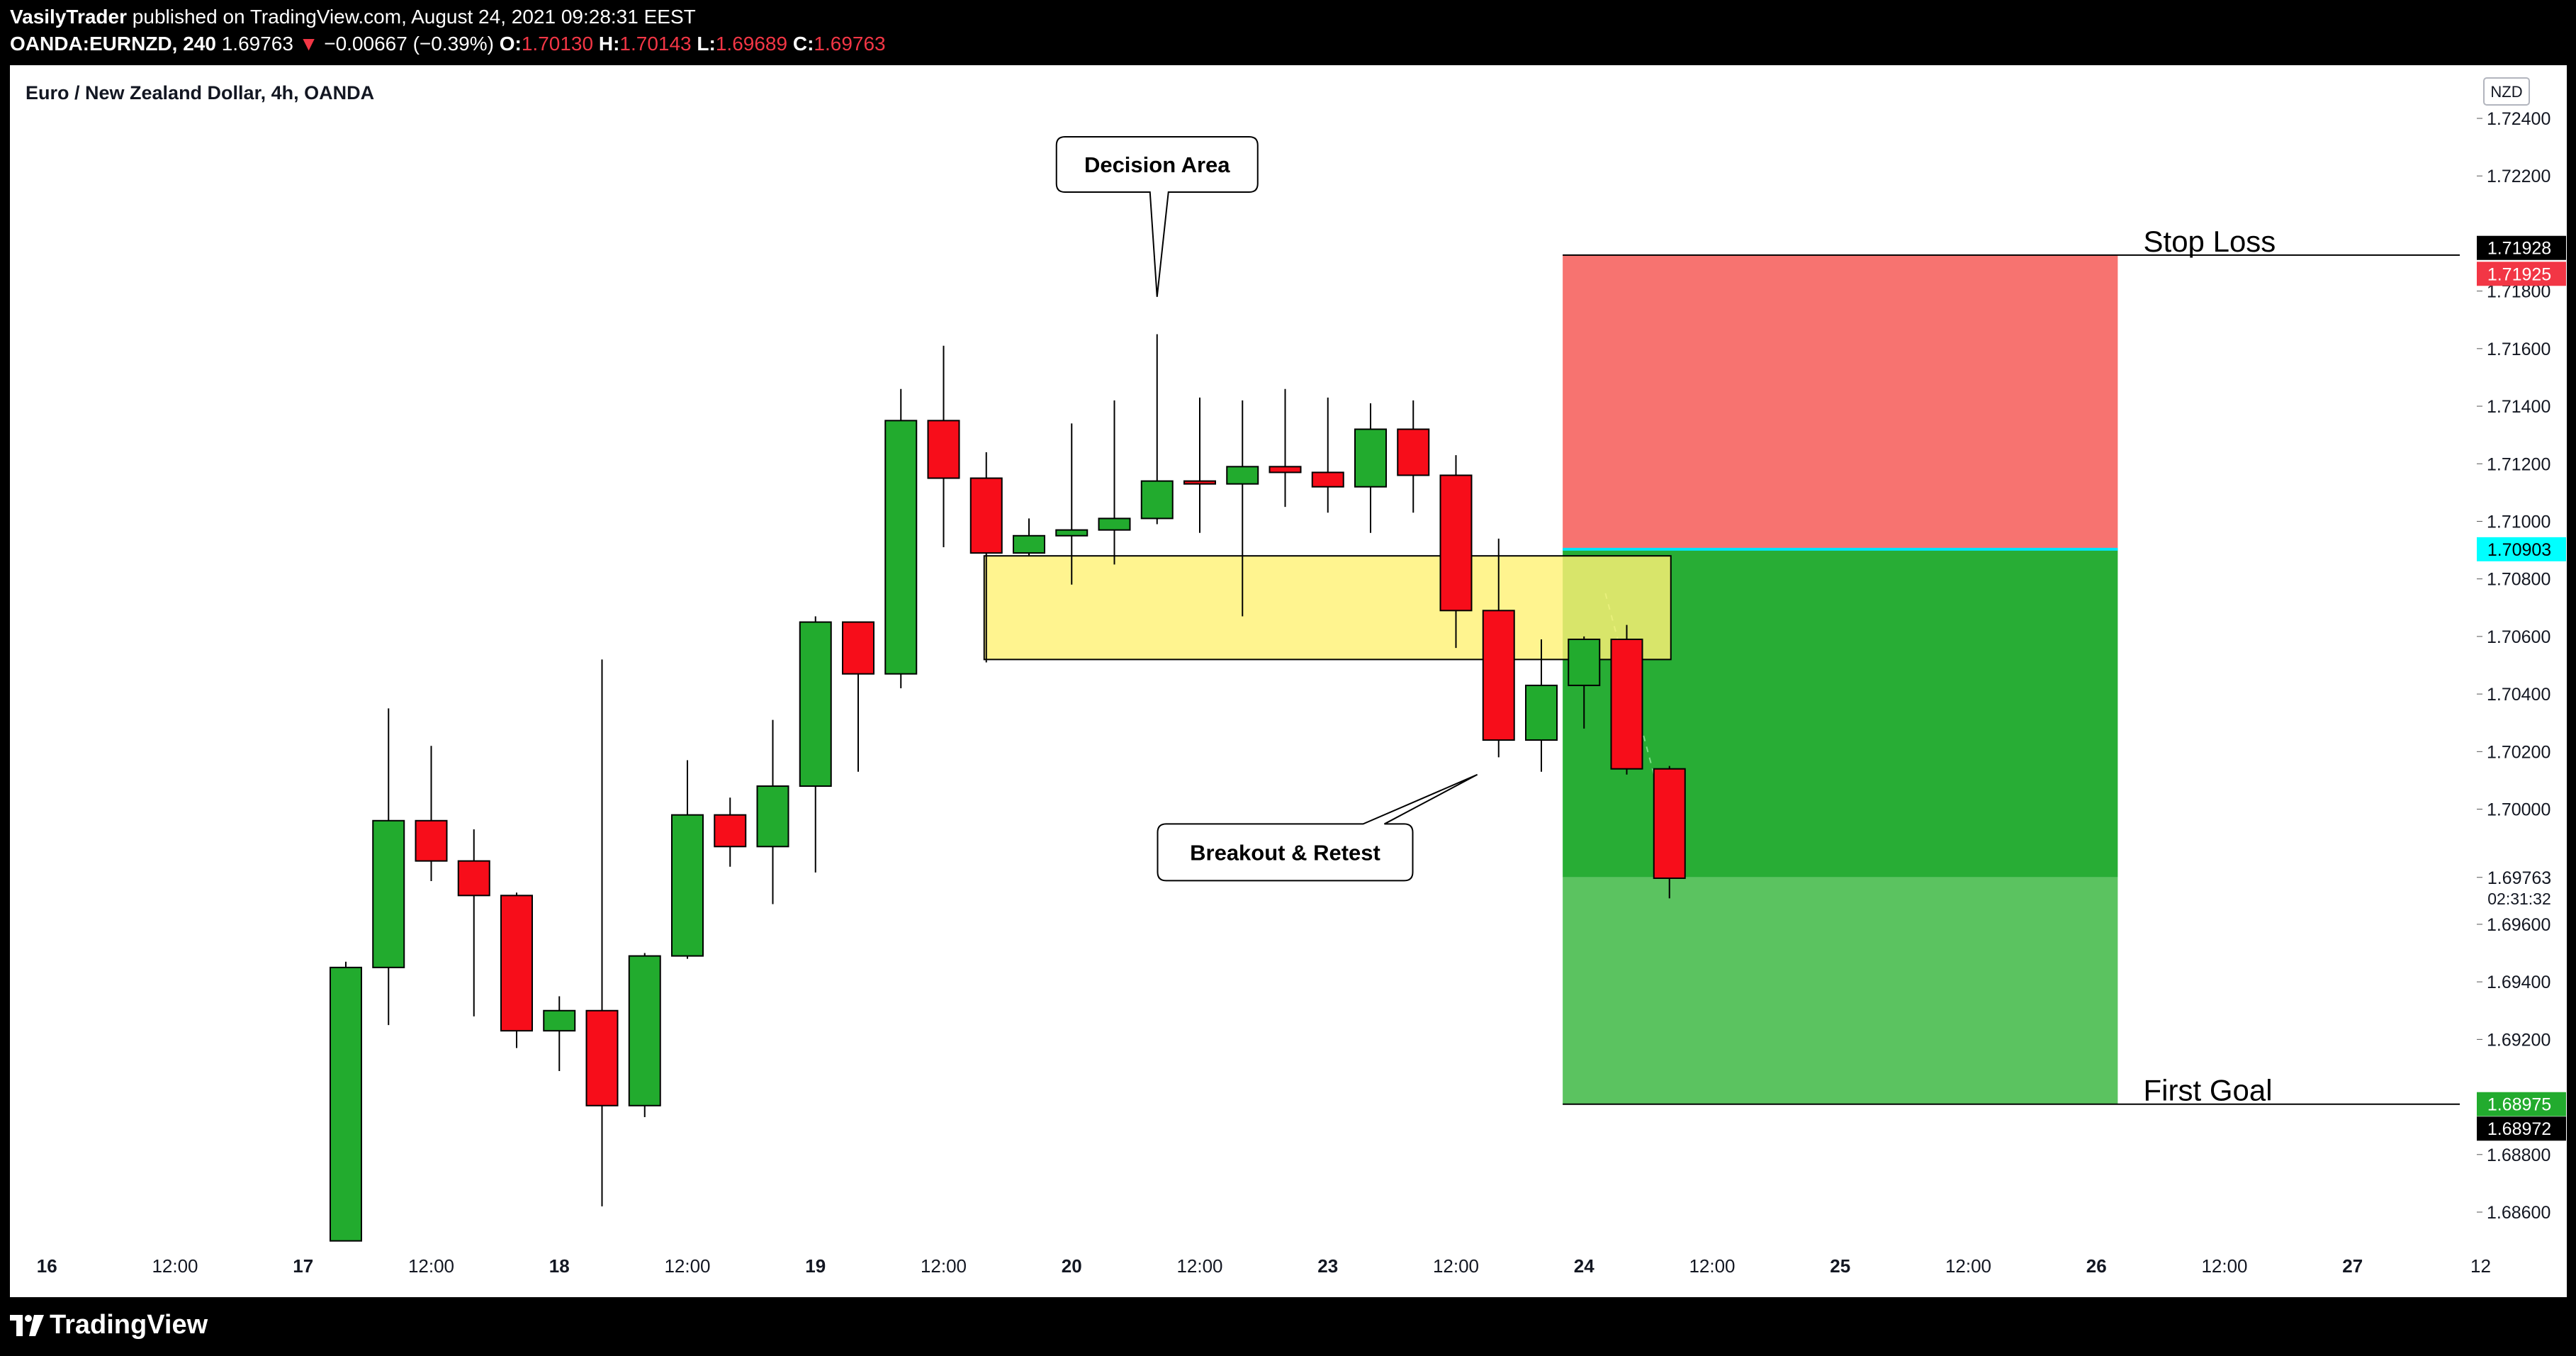 This screenshot has width=2576, height=1356. I want to click on price-label-1.68975: 1.68975, so click(2521, 1104).